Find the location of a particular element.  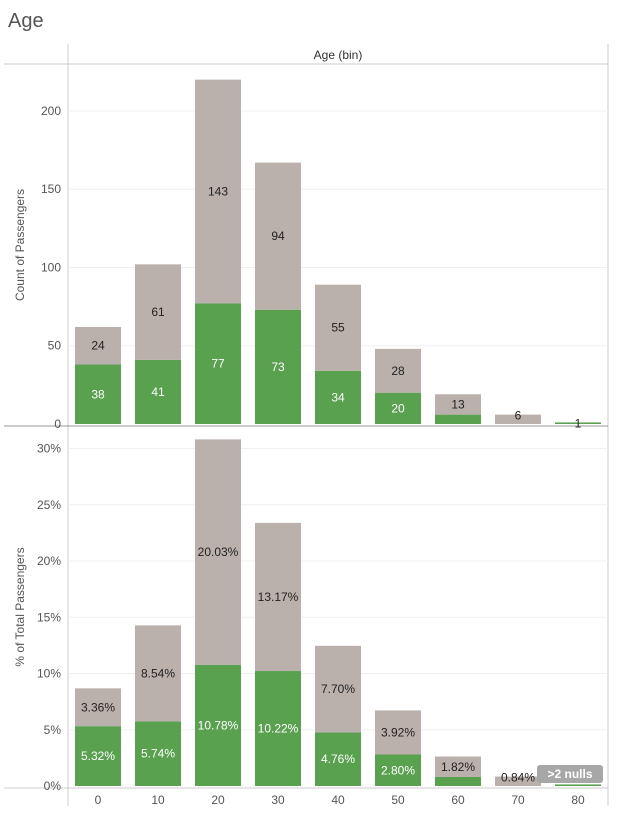

data-label-not-survived: 94 is located at coordinates (278, 236).